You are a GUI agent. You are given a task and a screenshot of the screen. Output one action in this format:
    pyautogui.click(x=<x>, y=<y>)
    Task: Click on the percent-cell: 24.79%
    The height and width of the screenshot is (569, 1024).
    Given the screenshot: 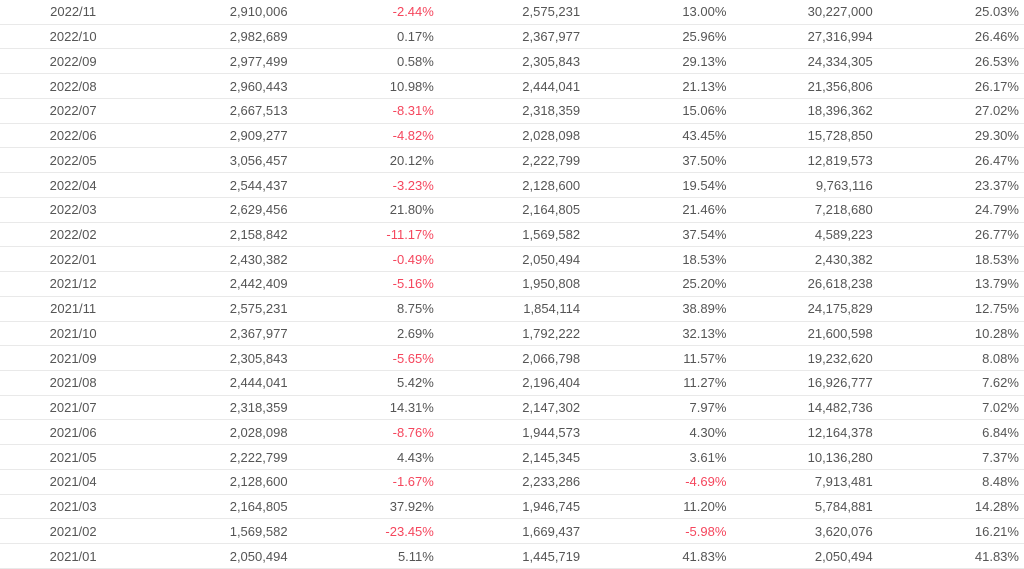 What is the action you would take?
    pyautogui.click(x=996, y=210)
    